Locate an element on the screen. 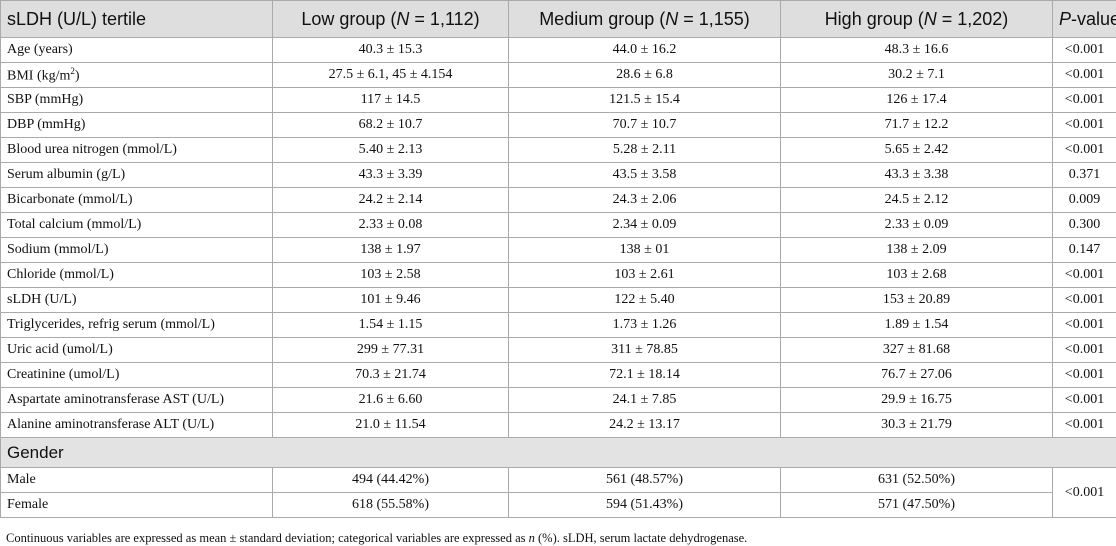 Image resolution: width=1116 pixels, height=546 pixels. row-label: sLDH (U/L) is located at coordinates (136, 300).